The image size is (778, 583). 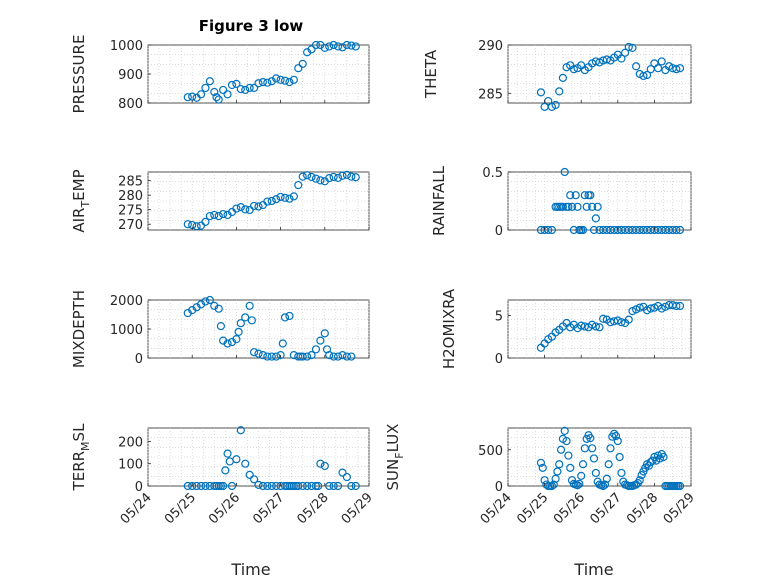 What do you see at coordinates (557, 75) in the screenshot?
I see `subplot-theta: 285 290 THETA` at bounding box center [557, 75].